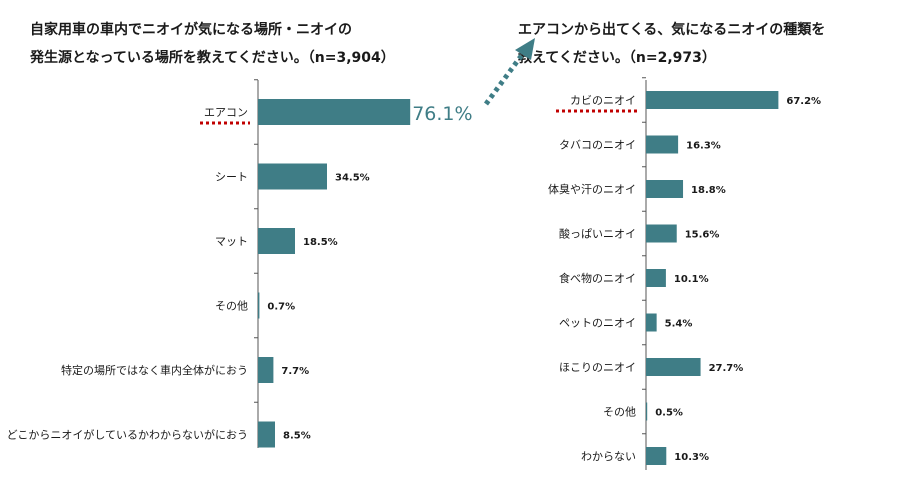 Image resolution: width=900 pixels, height=491 pixels. I want to click on chart2-category-label-9: わからない, so click(608, 456).